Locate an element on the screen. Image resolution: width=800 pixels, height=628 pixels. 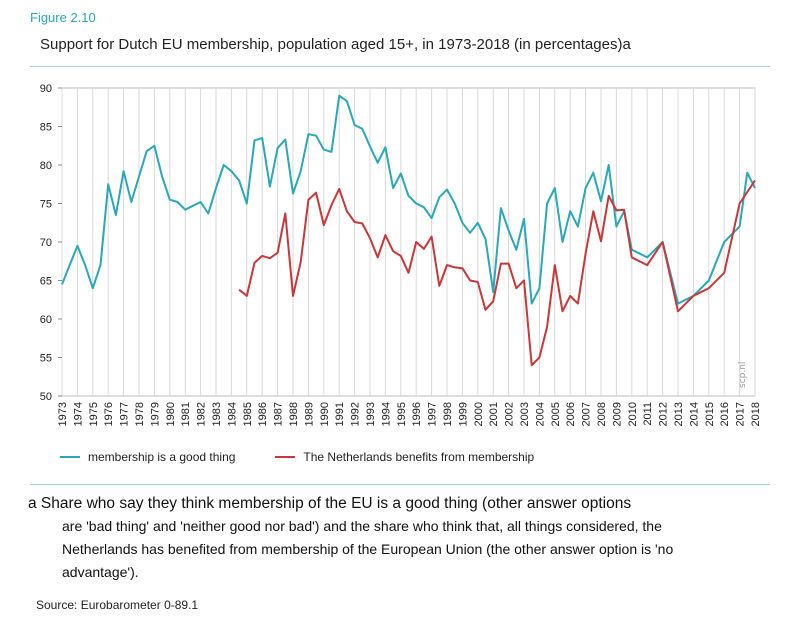
x-tick-label: 1992 is located at coordinates (356, 414).